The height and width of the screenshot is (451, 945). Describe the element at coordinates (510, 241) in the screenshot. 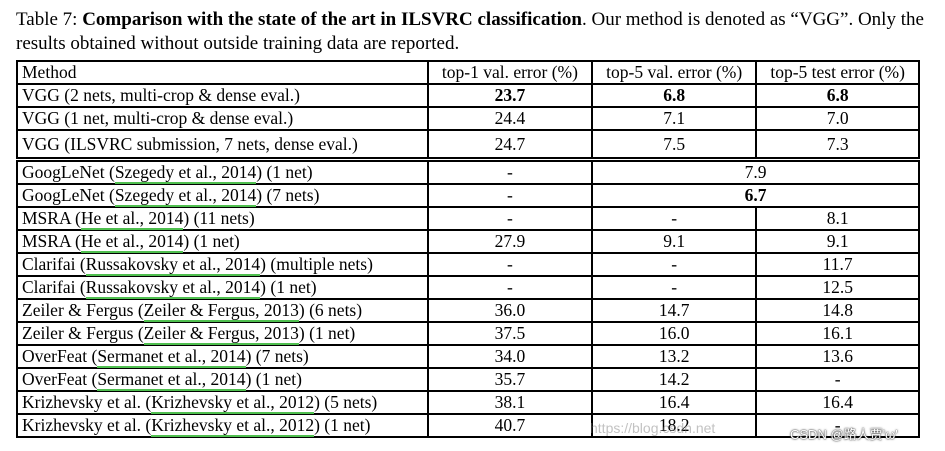

I see `top1-cell: 27.9` at that location.